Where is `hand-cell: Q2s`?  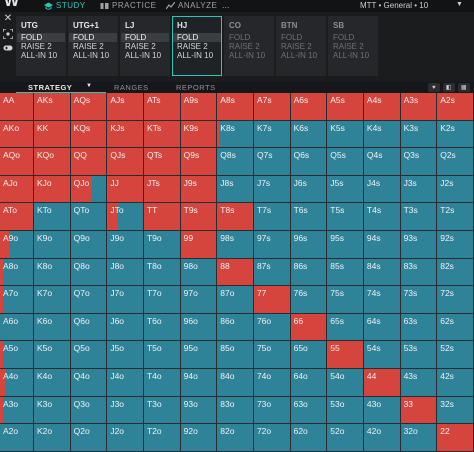
hand-cell: Q2s is located at coordinates (455, 162).